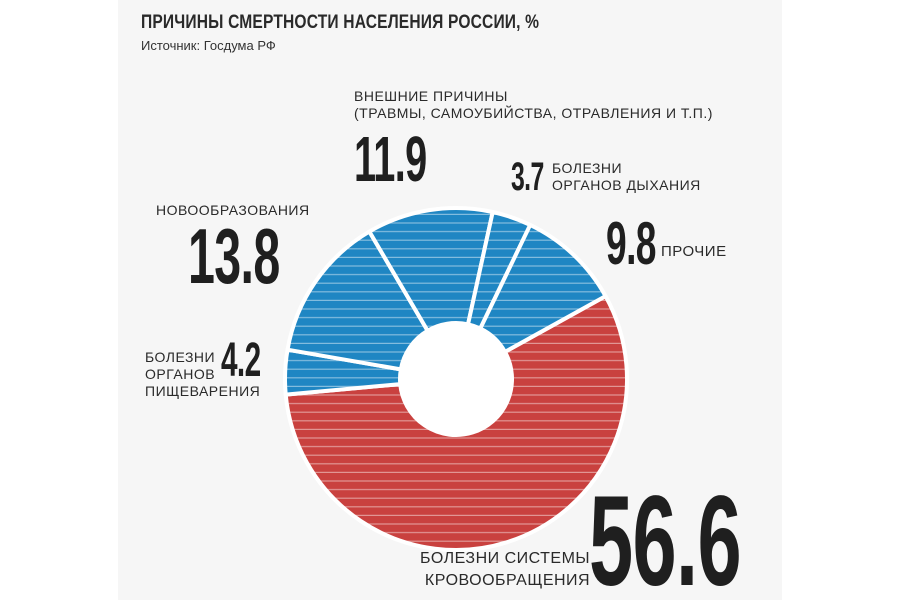 This screenshot has width=900, height=613. Describe the element at coordinates (665, 541) in the screenshot. I see `slice-value-circulatory: 56.6` at that location.